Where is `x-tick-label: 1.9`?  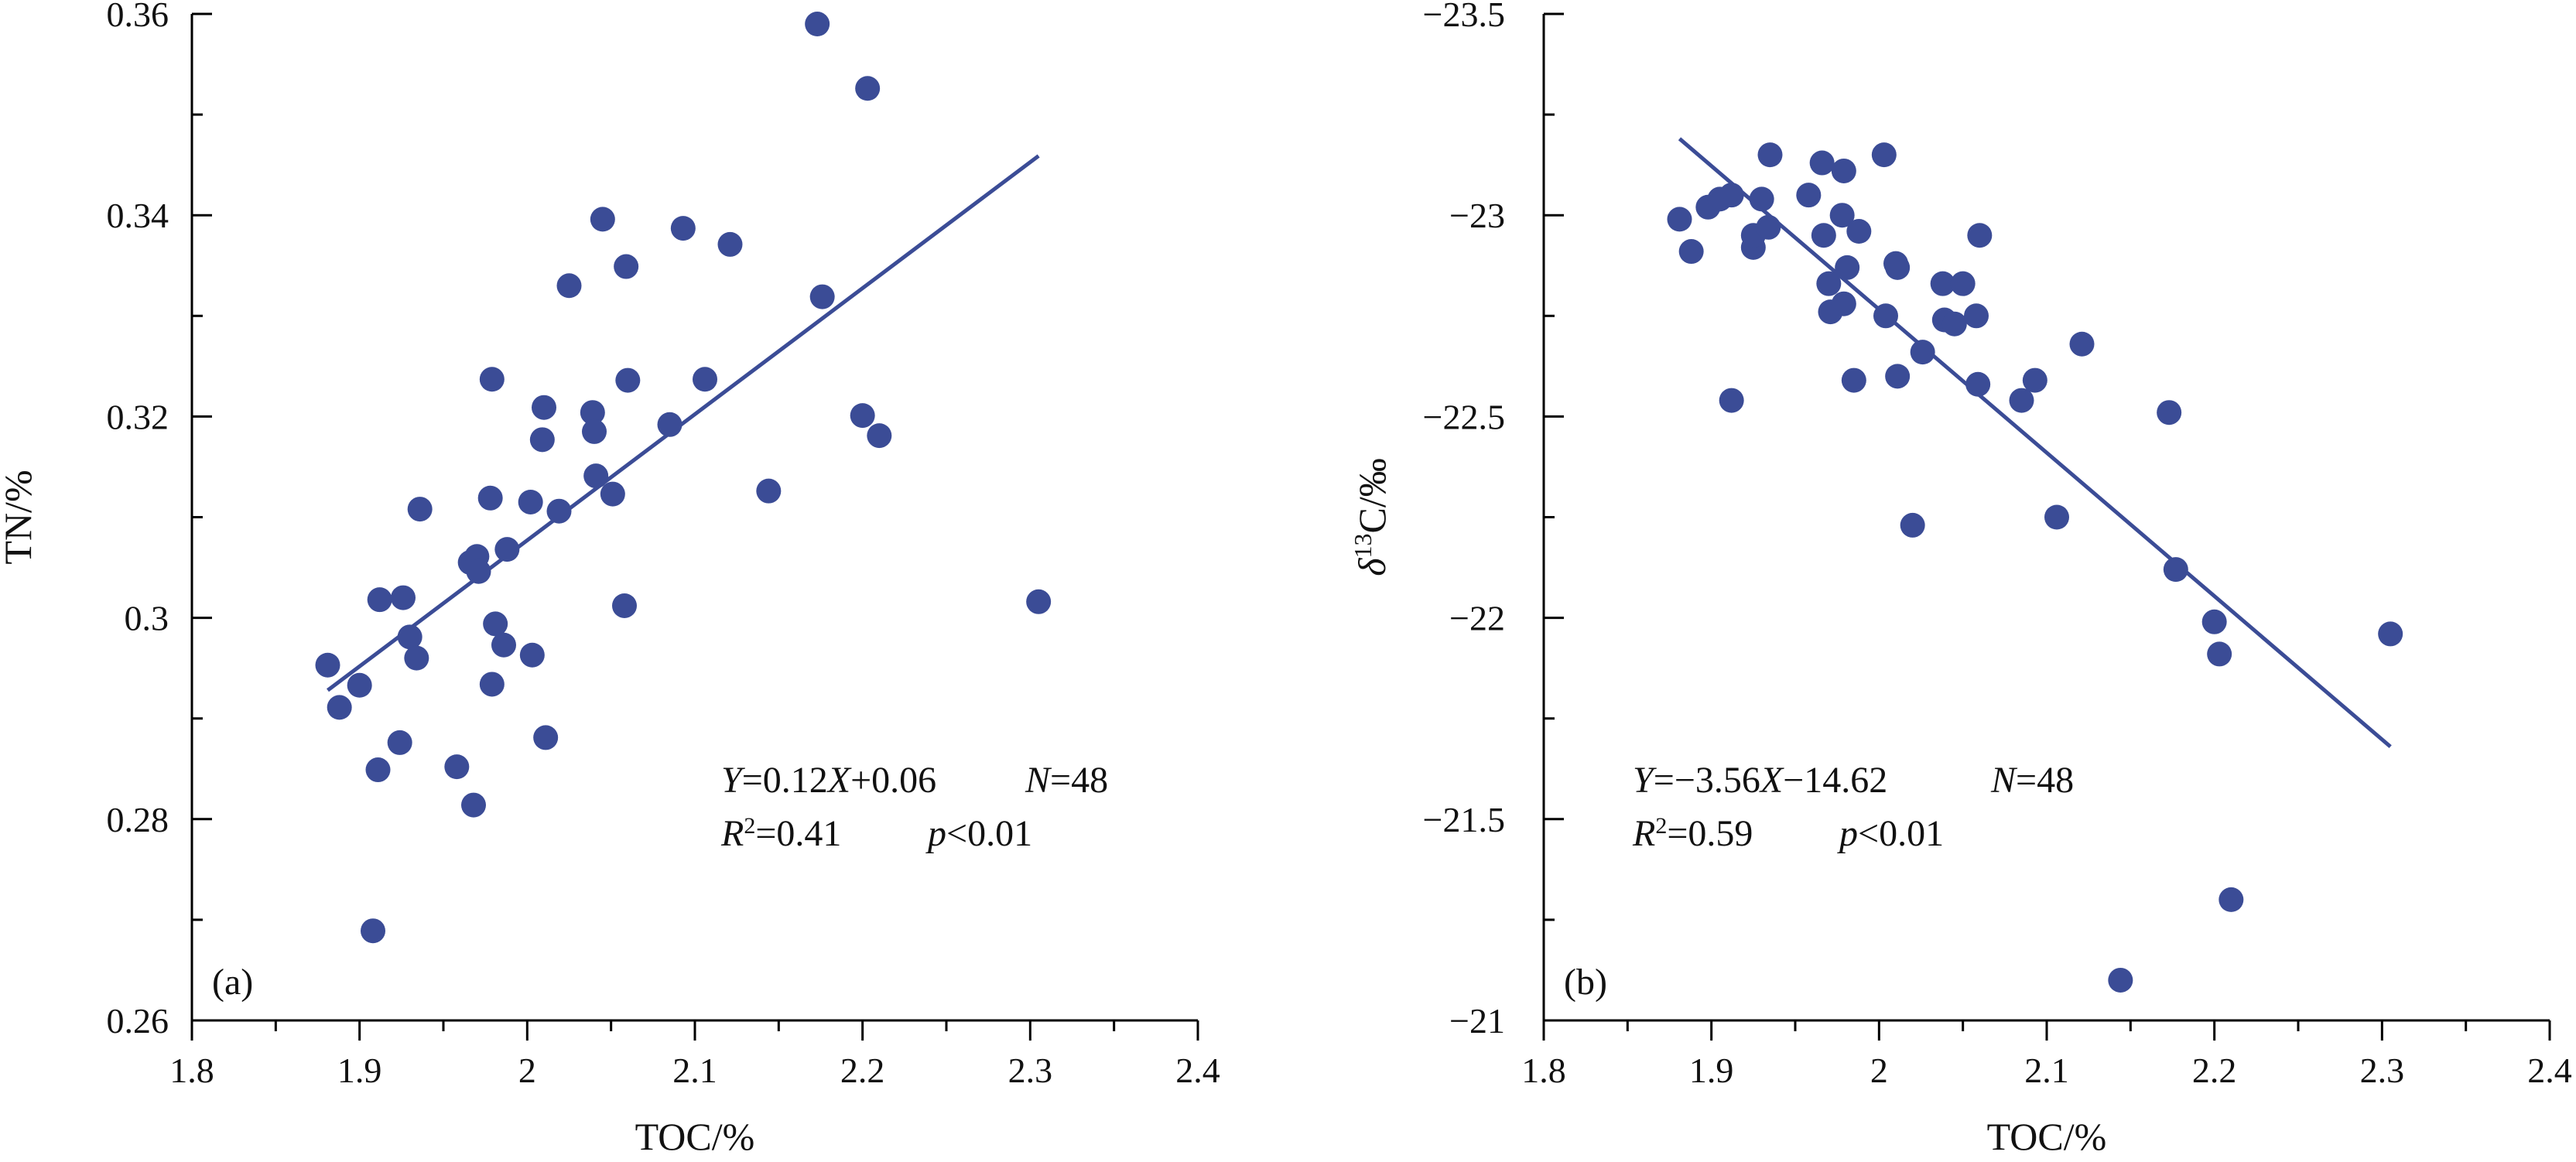 x-tick-label: 1.9 is located at coordinates (359, 1070).